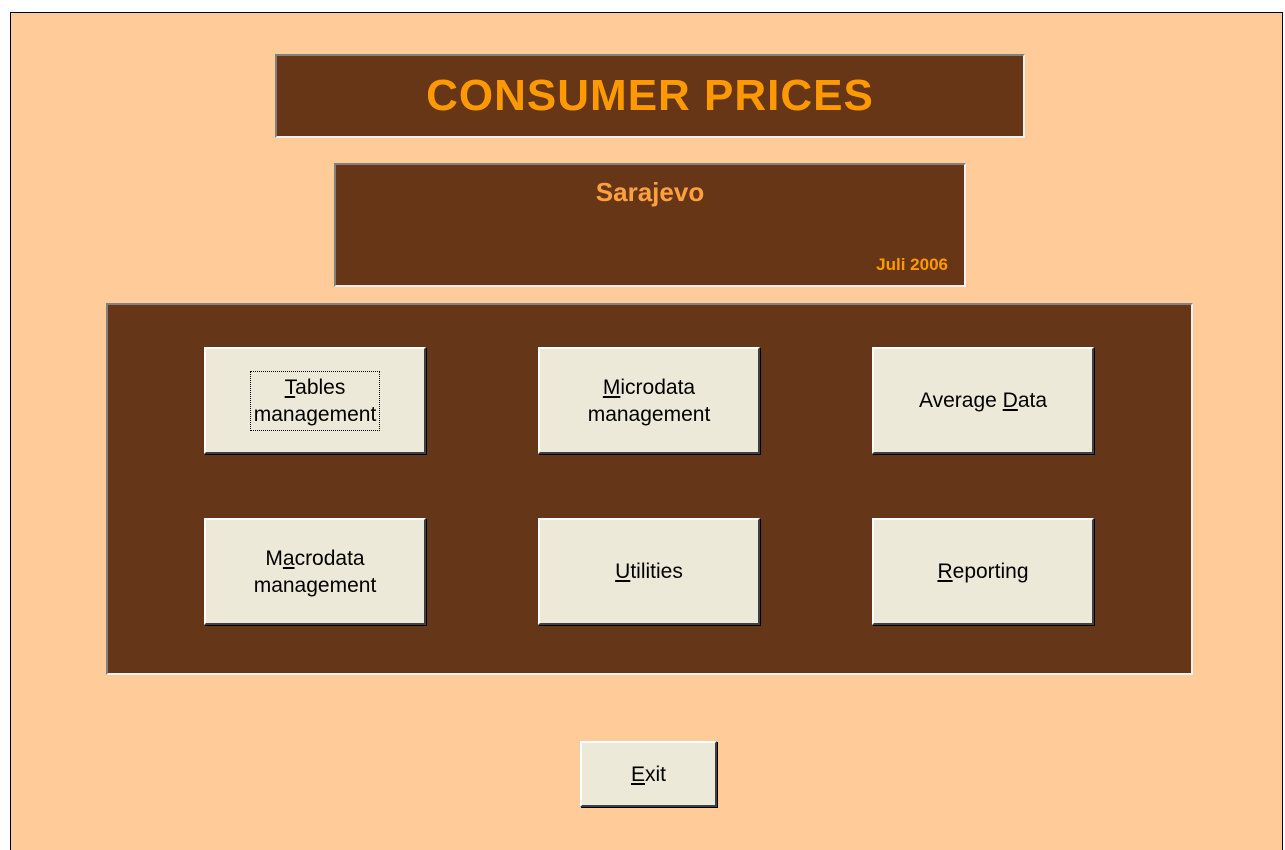  I want to click on access-key: R, so click(945, 571).